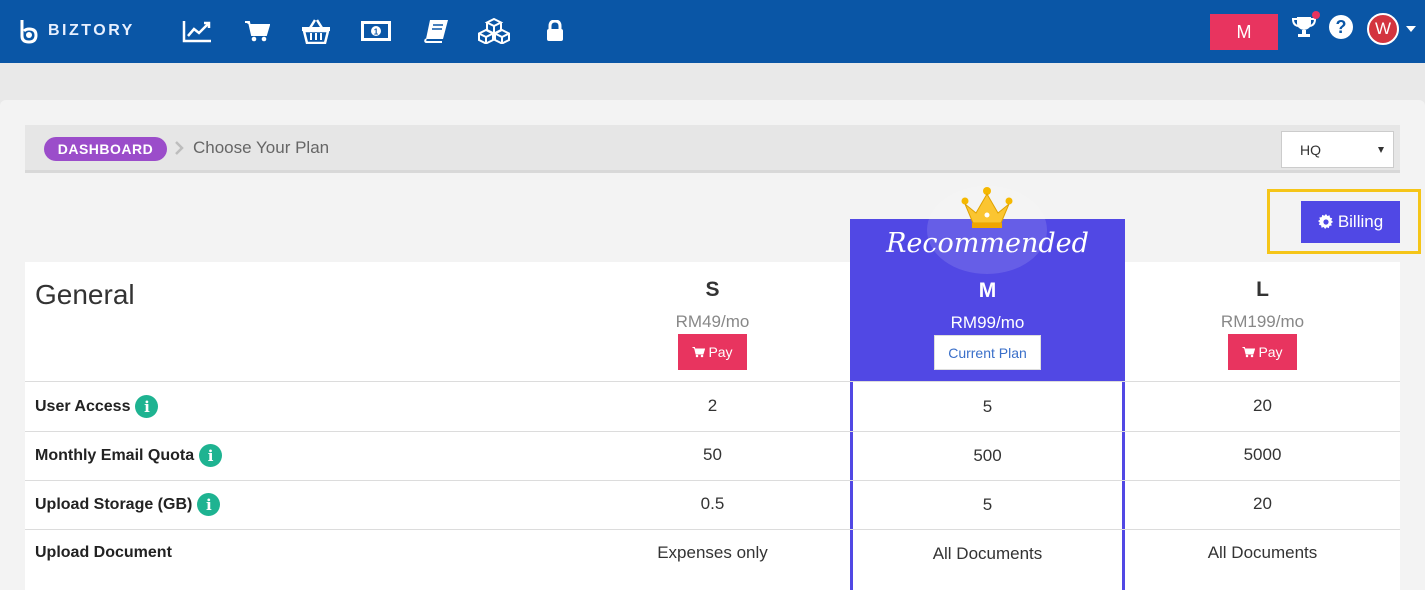 The height and width of the screenshot is (590, 1425). What do you see at coordinates (1270, 352) in the screenshot?
I see `plan-l-pay-label: Pay` at bounding box center [1270, 352].